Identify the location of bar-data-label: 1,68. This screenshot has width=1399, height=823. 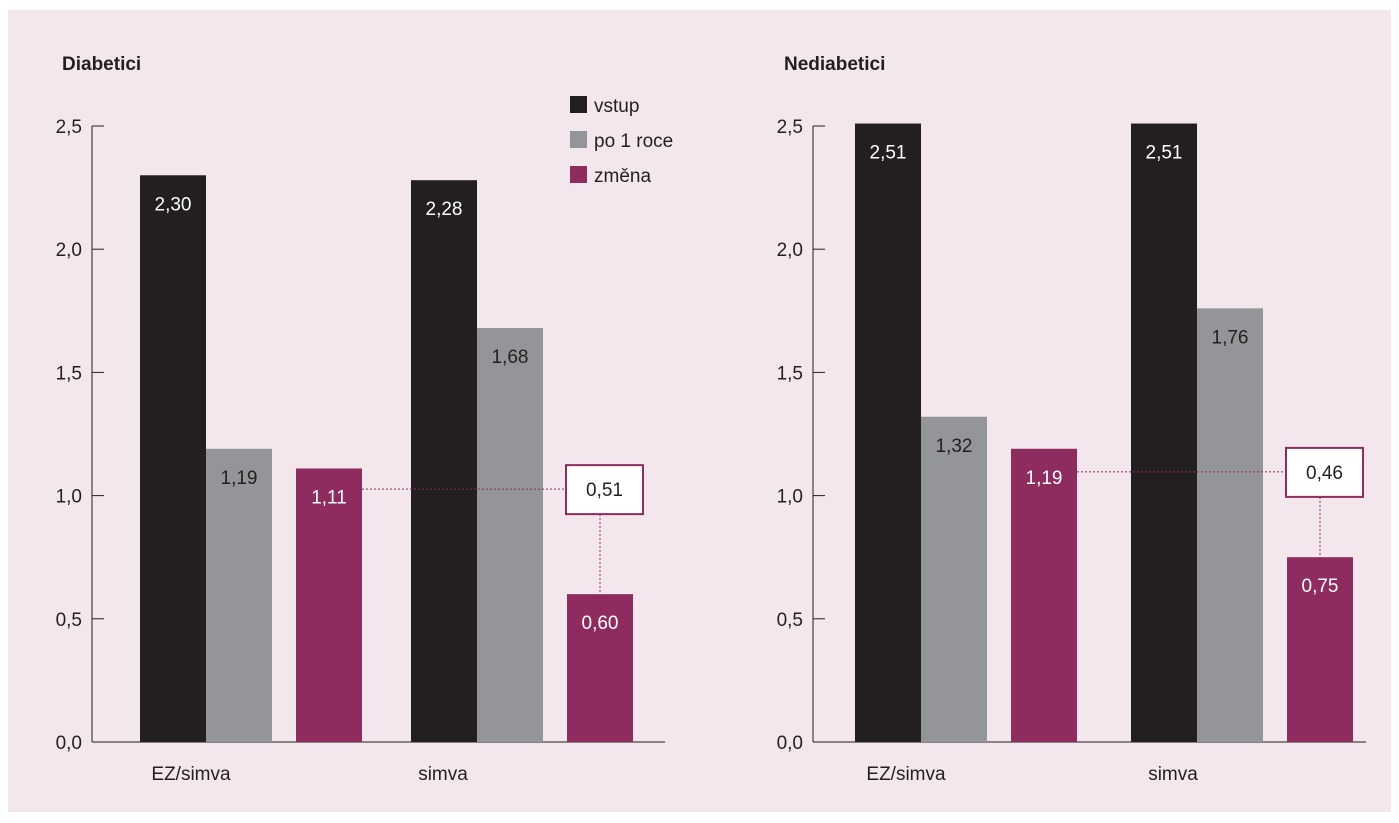
(510, 357).